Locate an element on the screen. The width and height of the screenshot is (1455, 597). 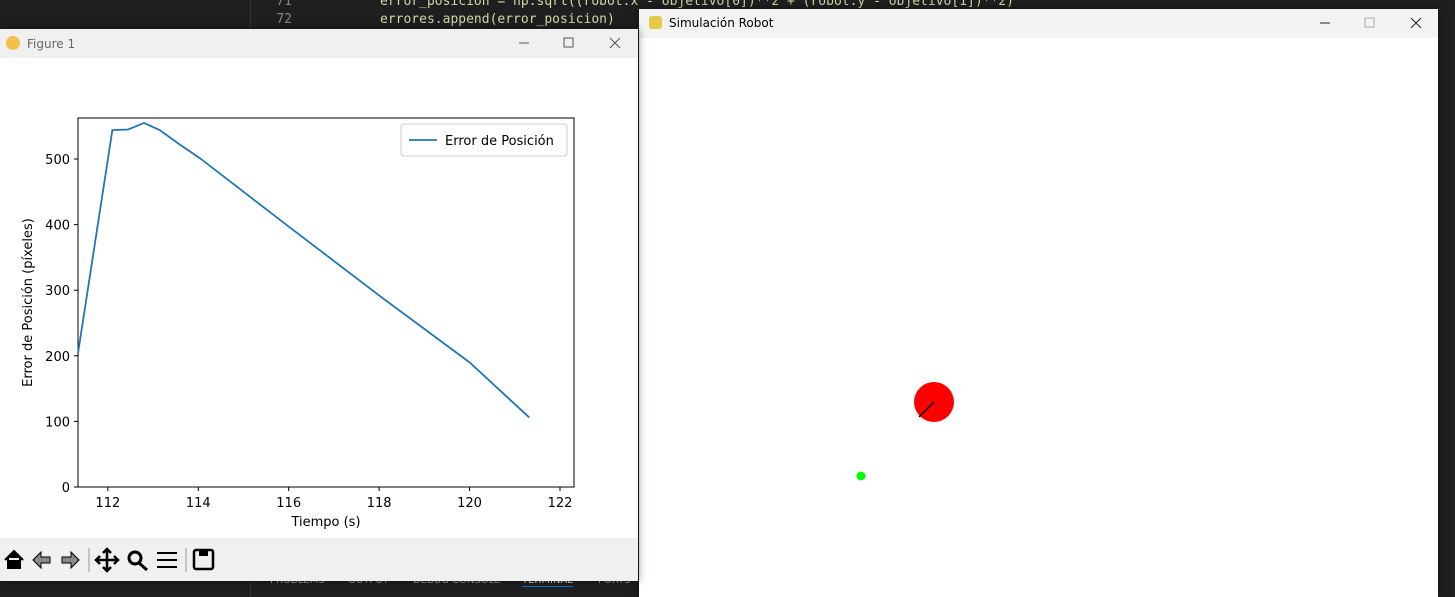
y-tick-label: 400 is located at coordinates (57, 226).